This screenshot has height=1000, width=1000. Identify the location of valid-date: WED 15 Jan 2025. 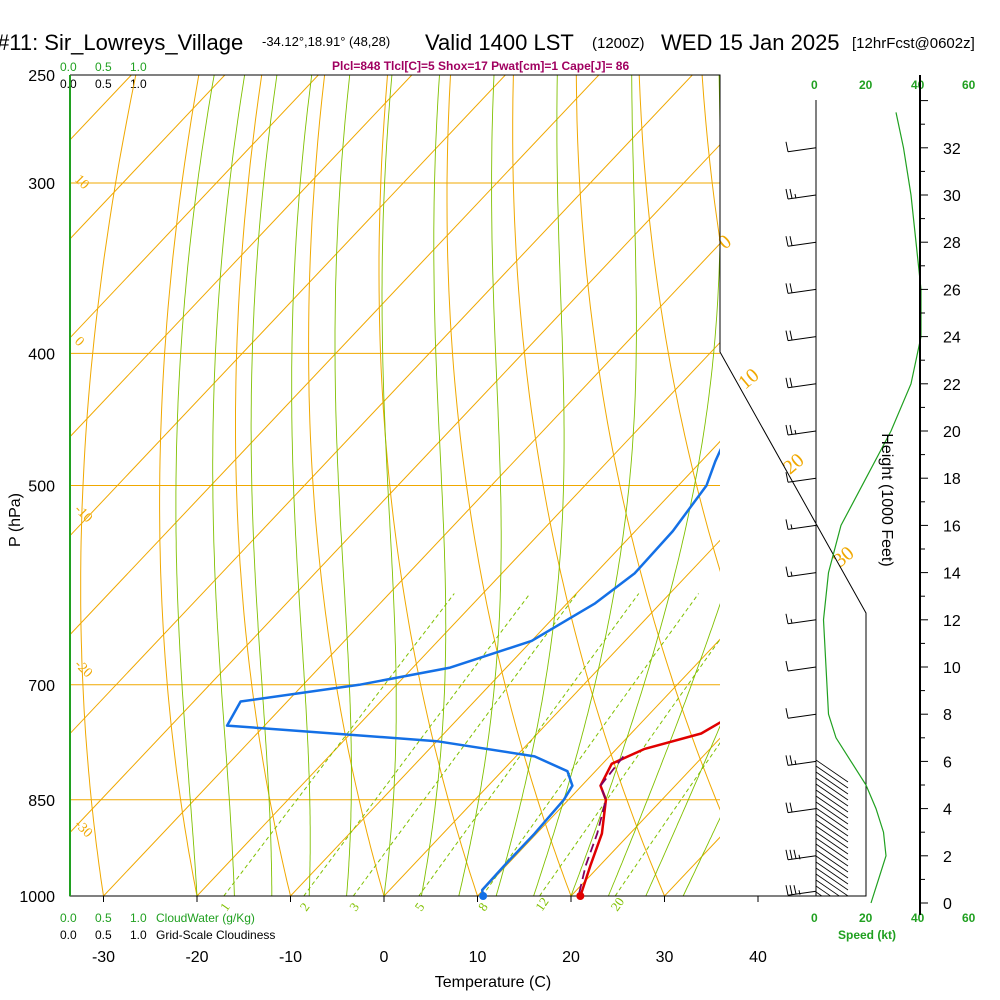
(750, 42).